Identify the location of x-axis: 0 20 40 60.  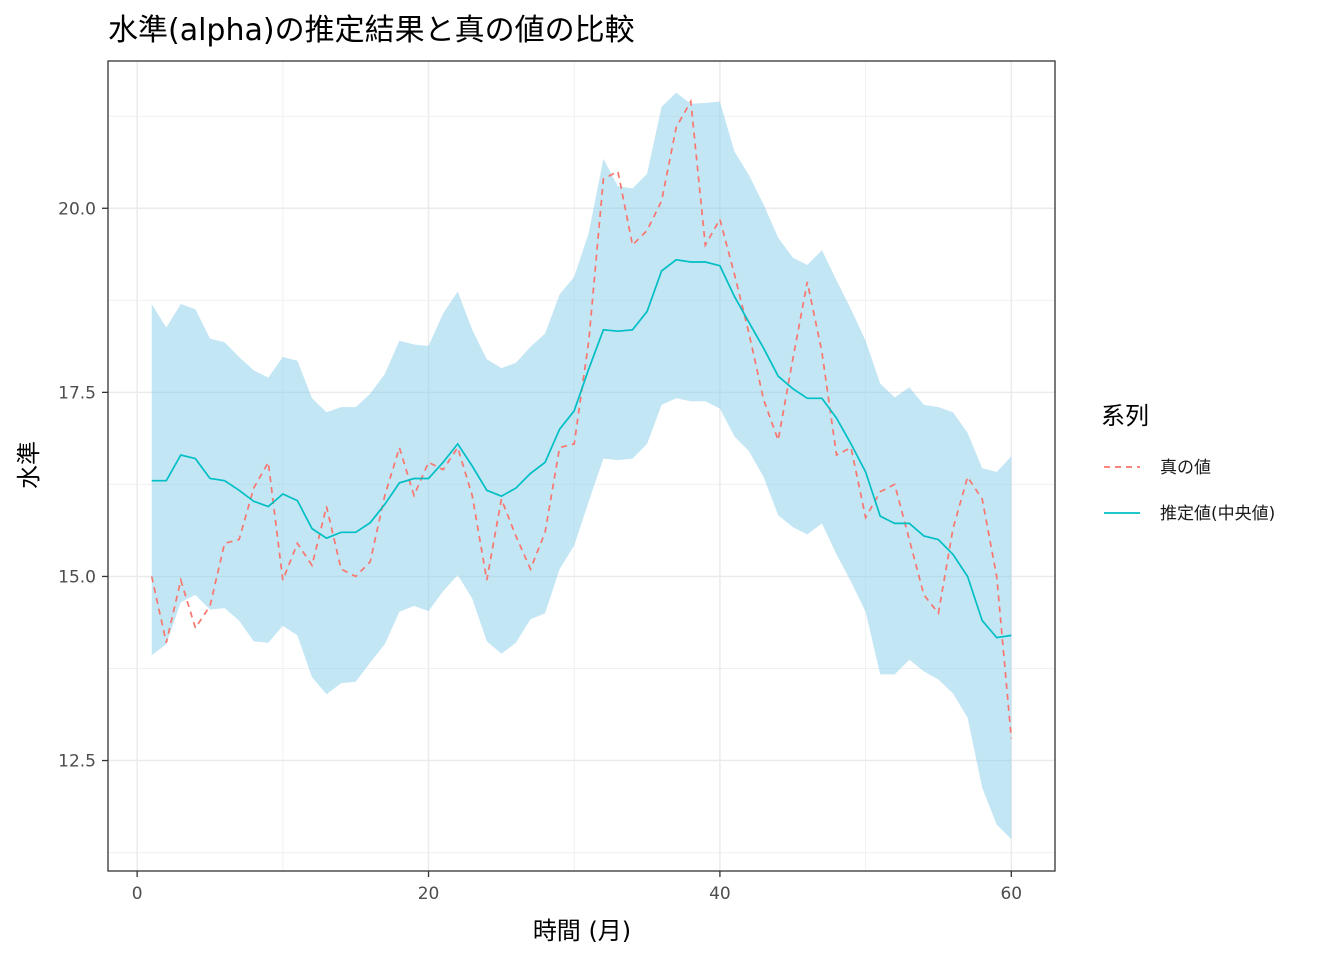
(577, 887).